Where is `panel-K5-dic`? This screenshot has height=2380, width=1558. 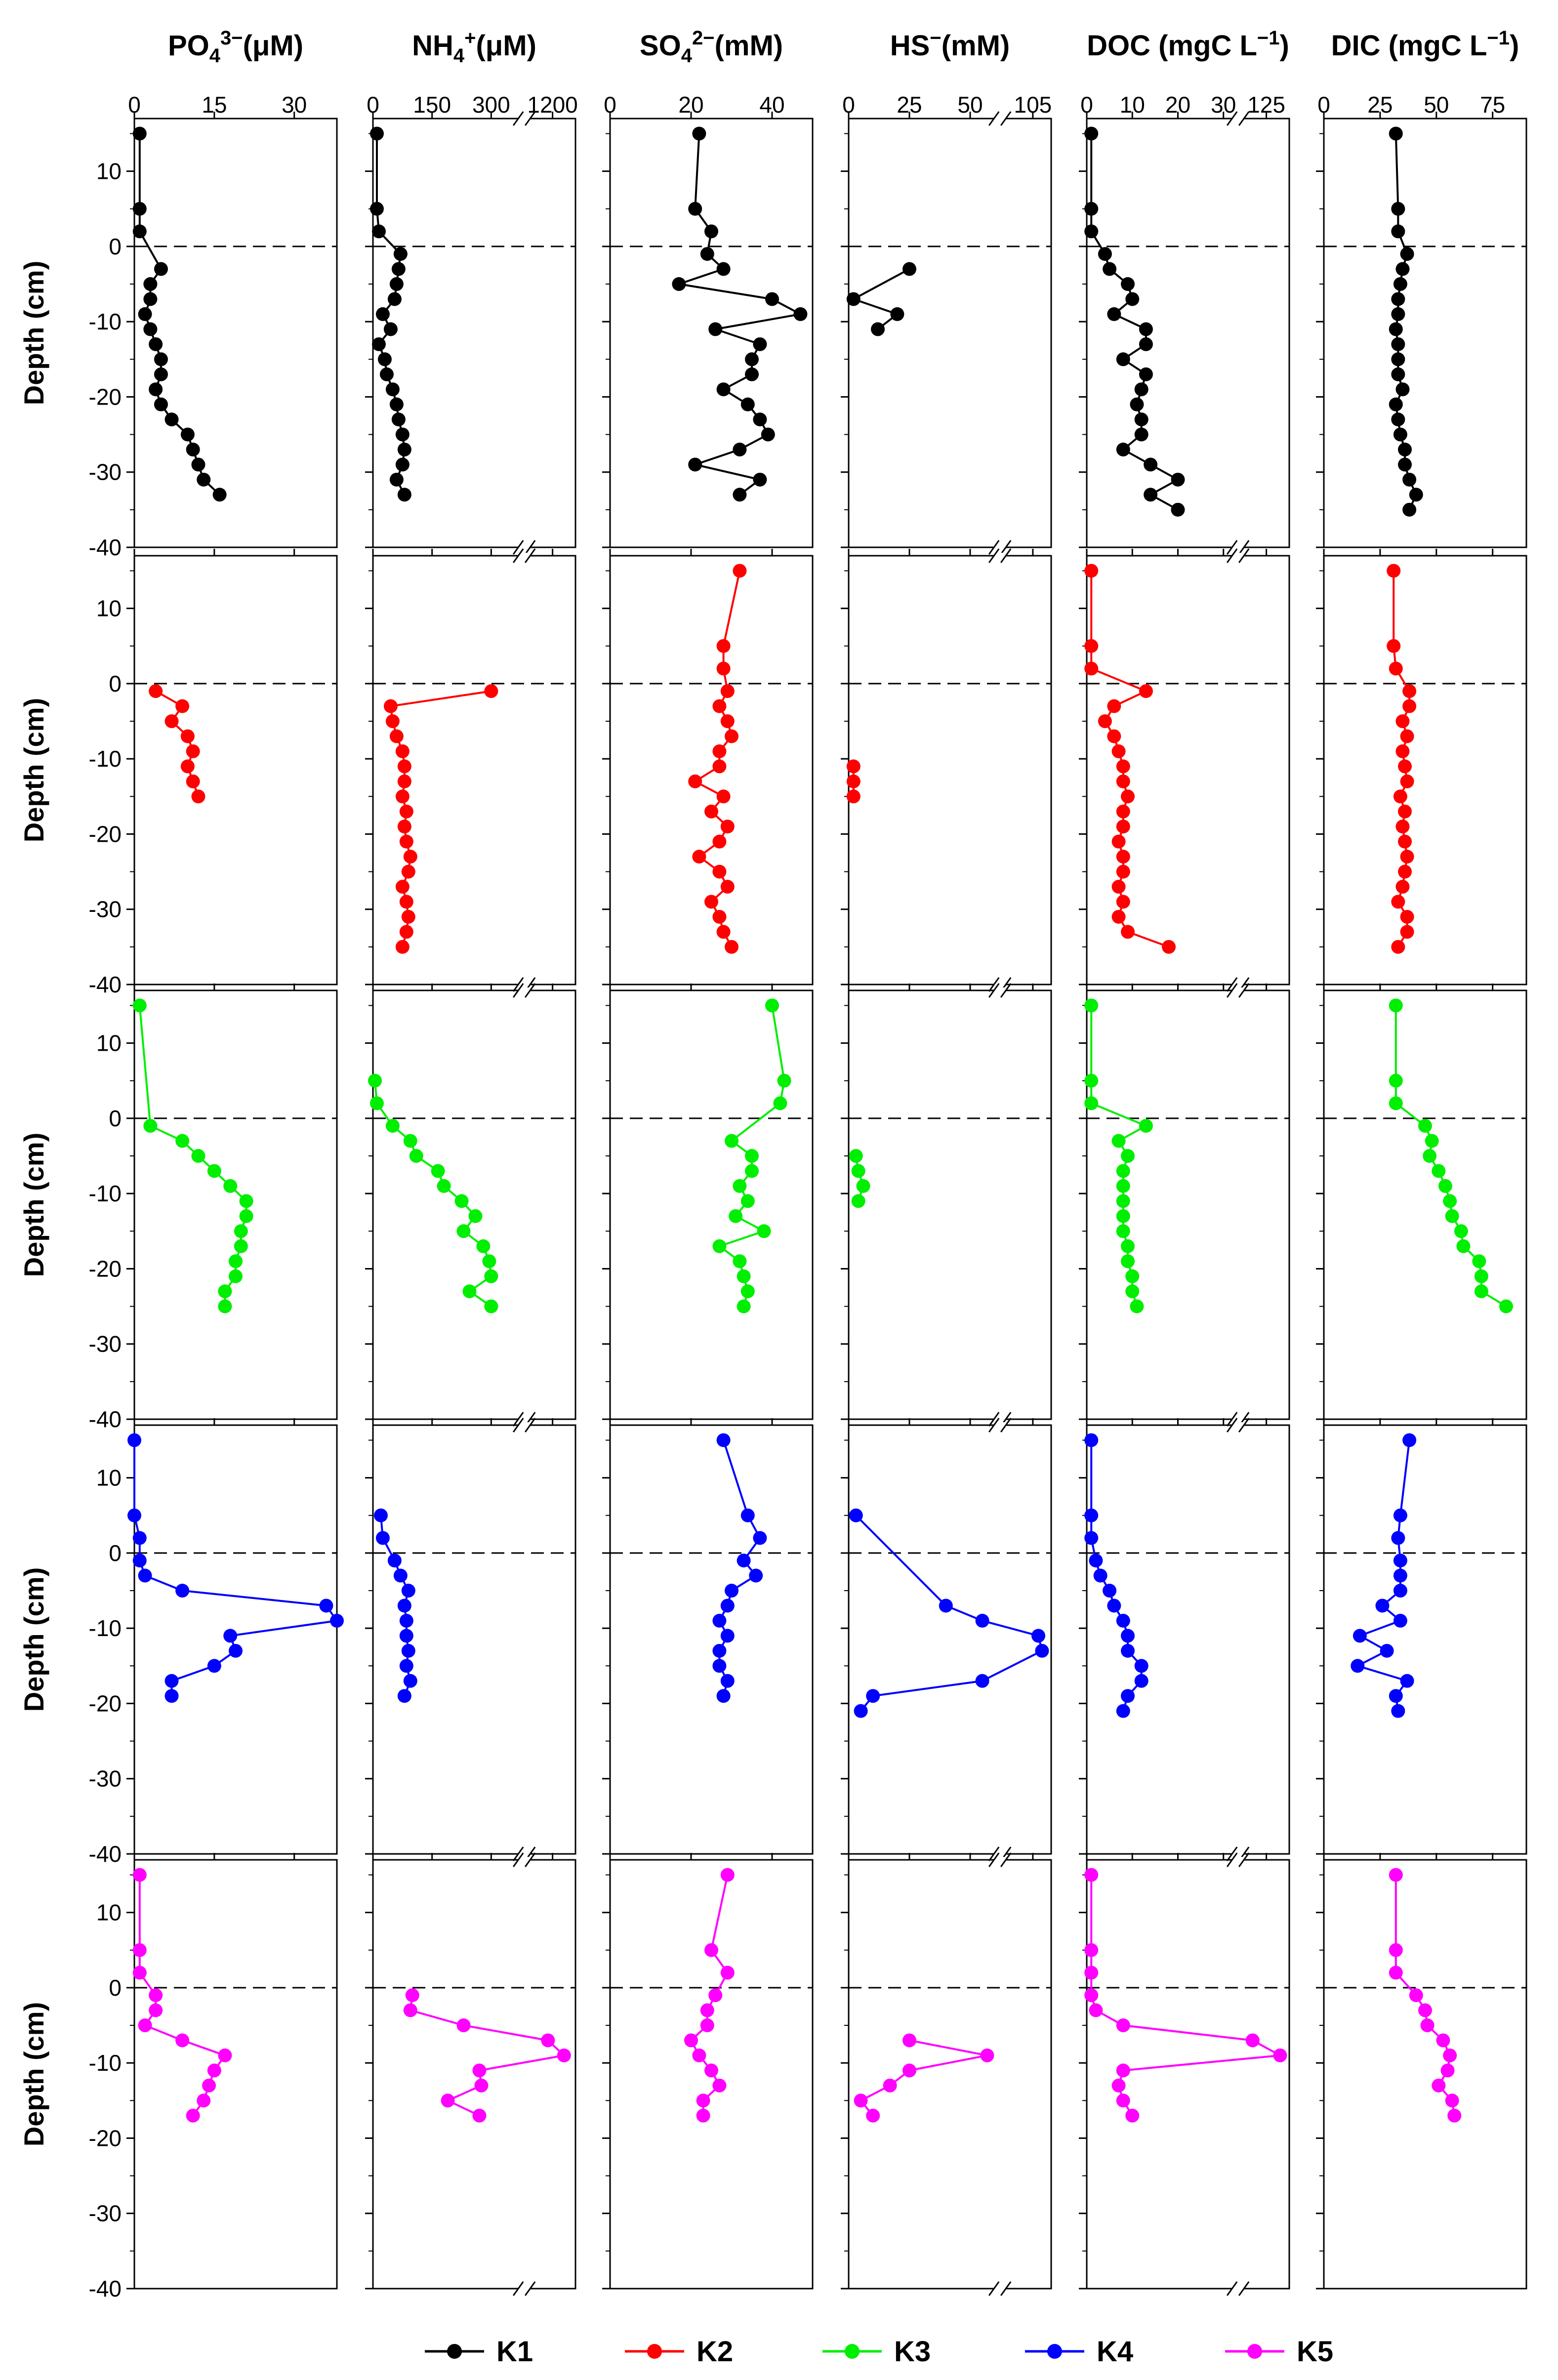
panel-K5-dic is located at coordinates (1421, 2071).